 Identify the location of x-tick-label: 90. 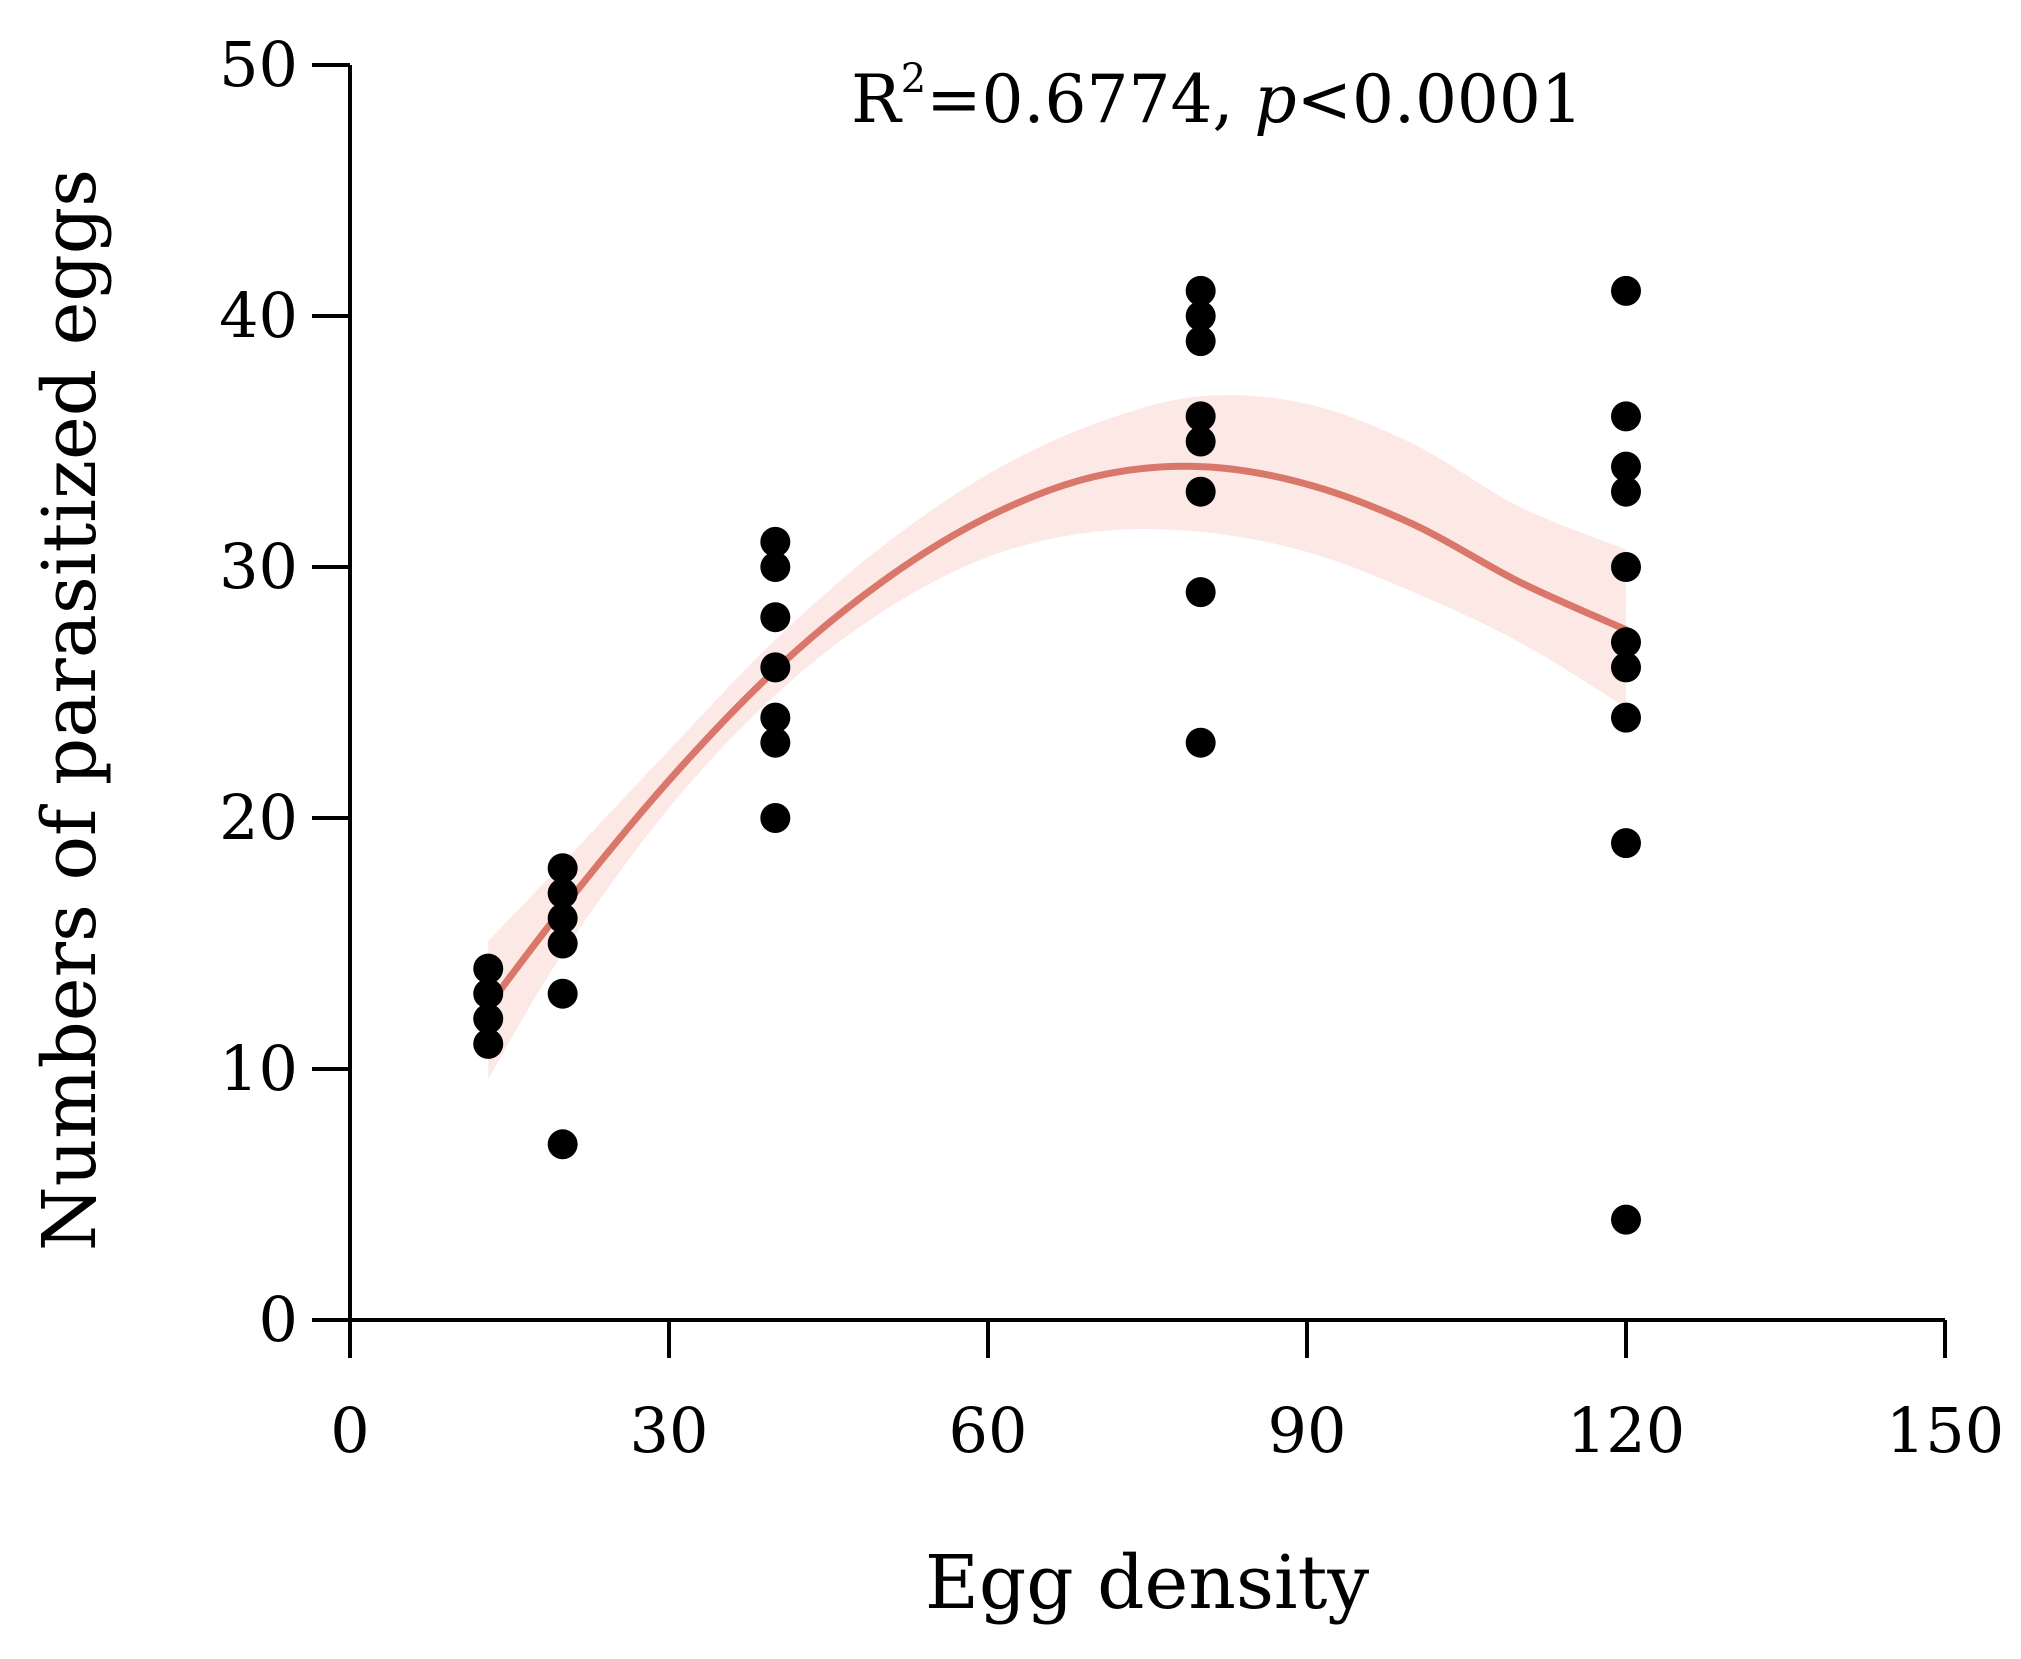
(1307, 1430).